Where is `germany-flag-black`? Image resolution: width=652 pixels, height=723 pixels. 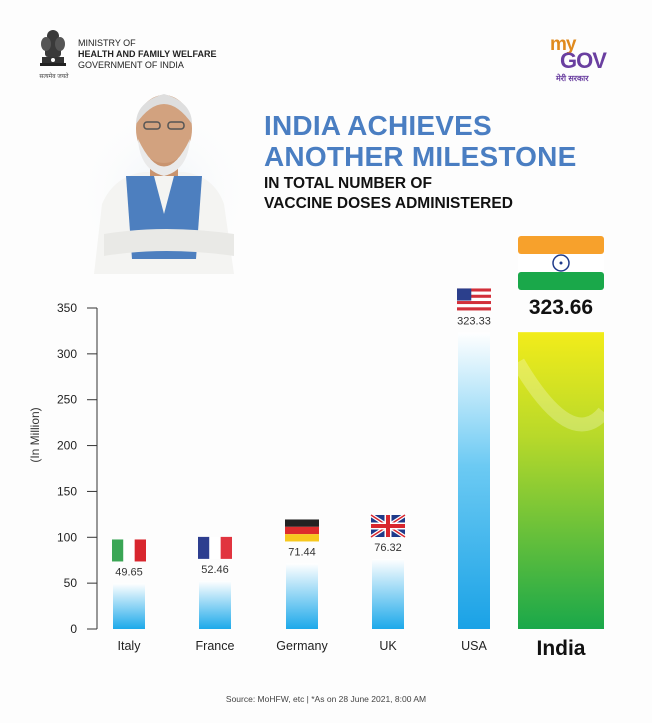 germany-flag-black is located at coordinates (302, 523).